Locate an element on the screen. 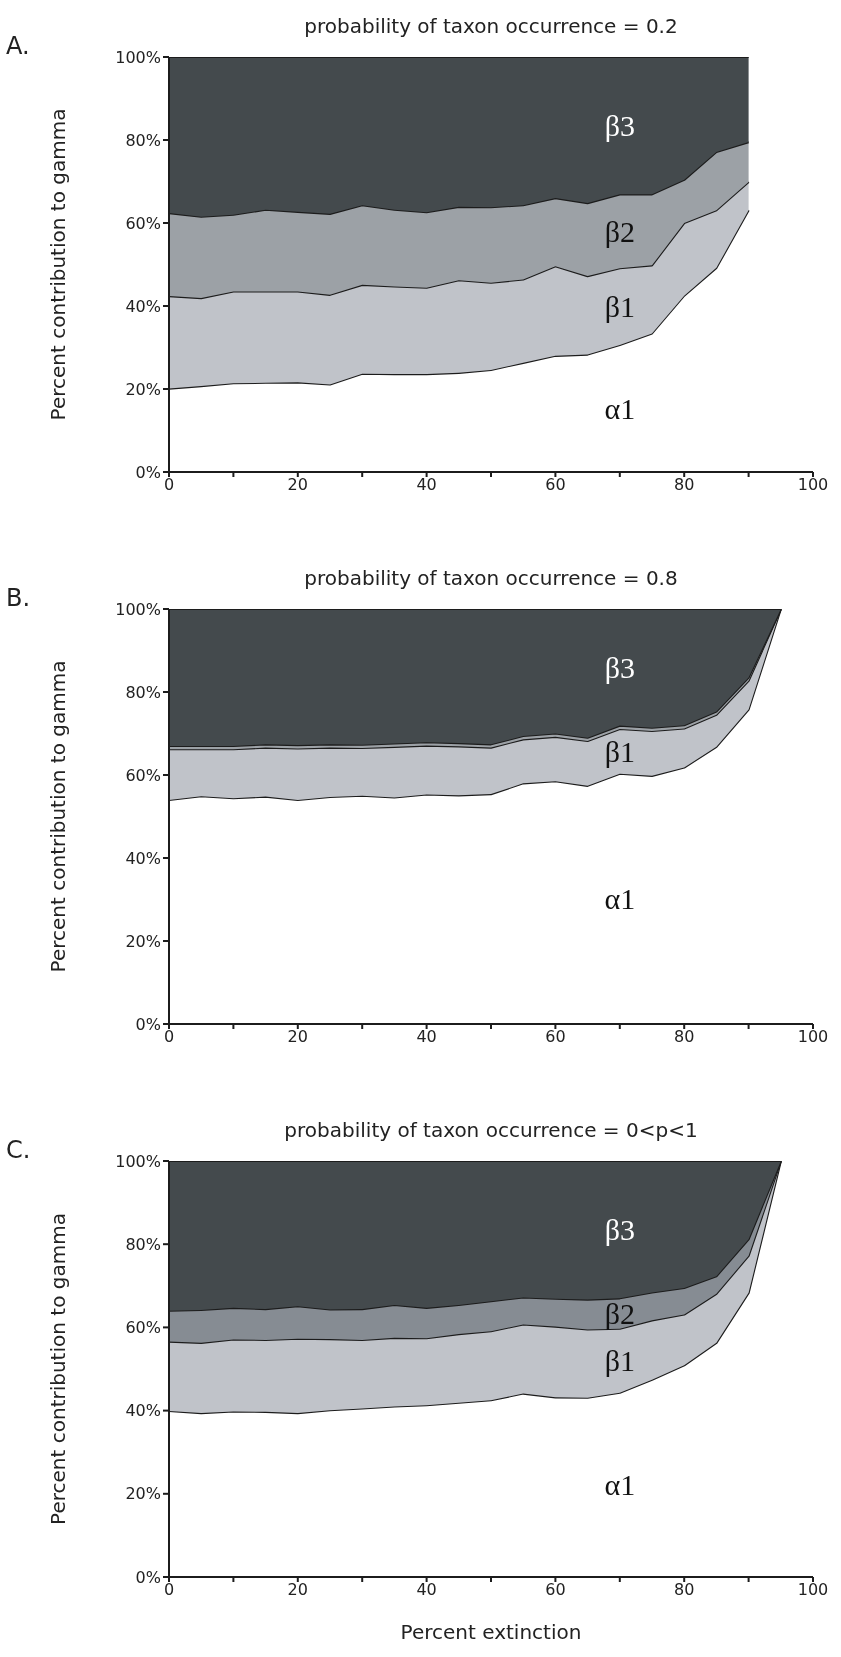 The height and width of the screenshot is (1657, 841). text: C. is located at coordinates (18, 1150).